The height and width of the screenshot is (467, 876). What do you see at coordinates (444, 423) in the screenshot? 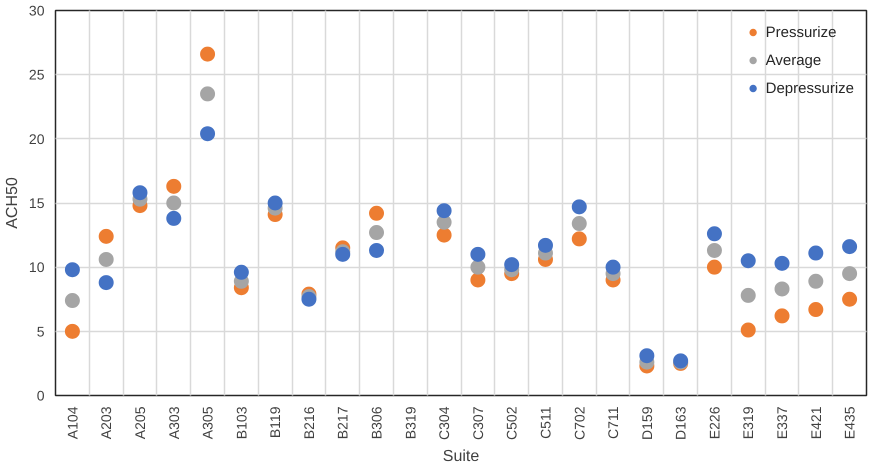
I see `x-tick-label: C304` at bounding box center [444, 423].